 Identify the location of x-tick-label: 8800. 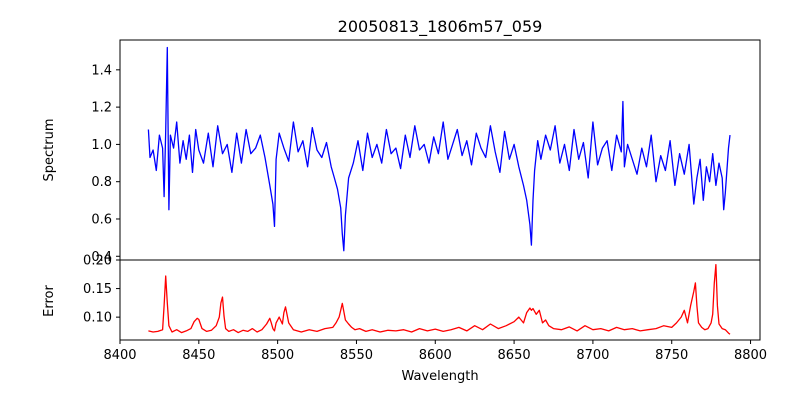
(750, 355).